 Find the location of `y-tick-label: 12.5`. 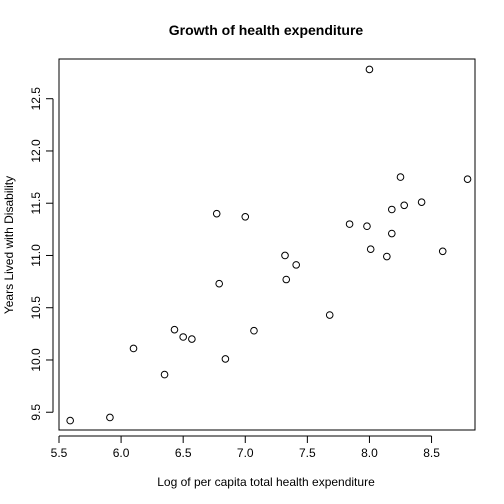

y-tick-label: 12.5 is located at coordinates (36, 99).